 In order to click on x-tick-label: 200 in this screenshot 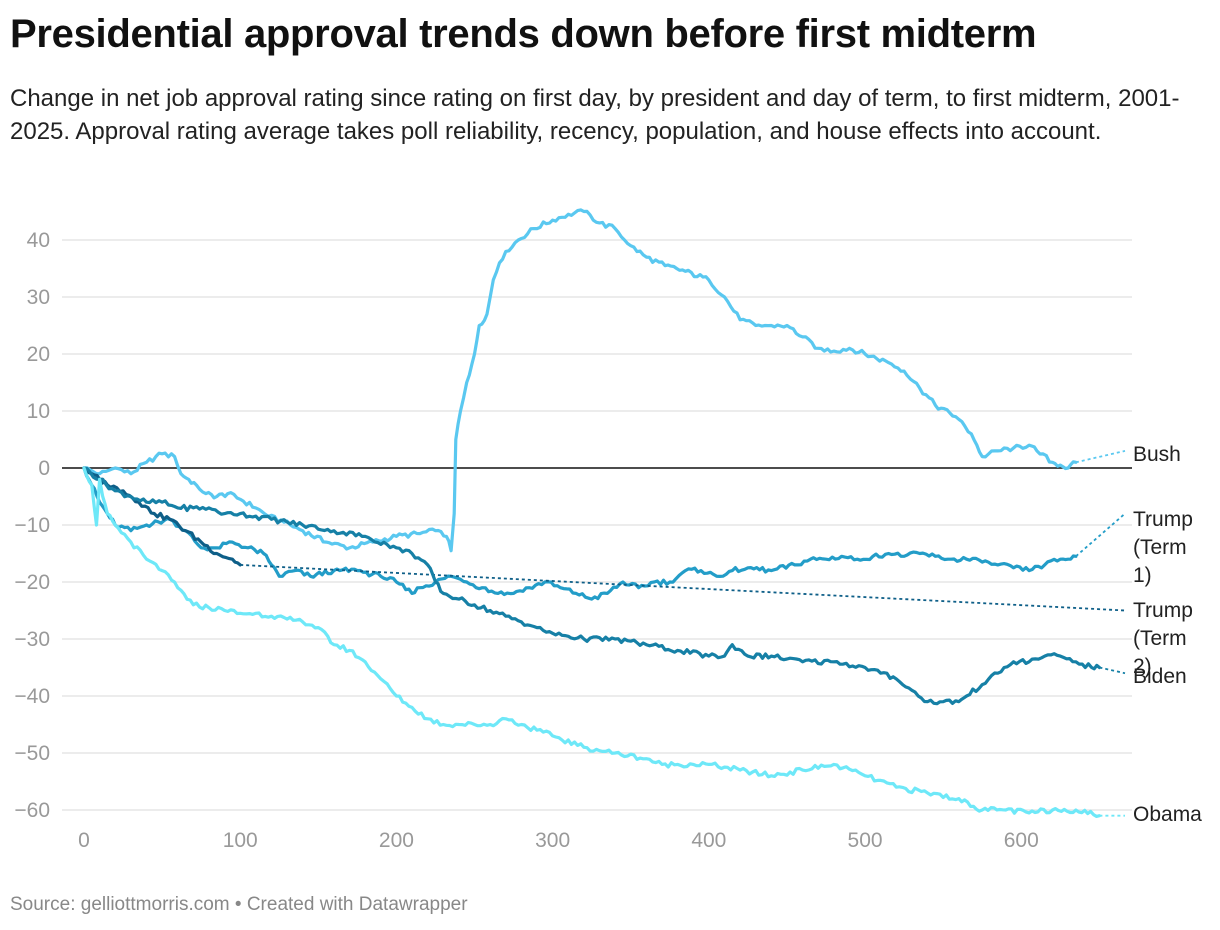, I will do `click(396, 840)`.